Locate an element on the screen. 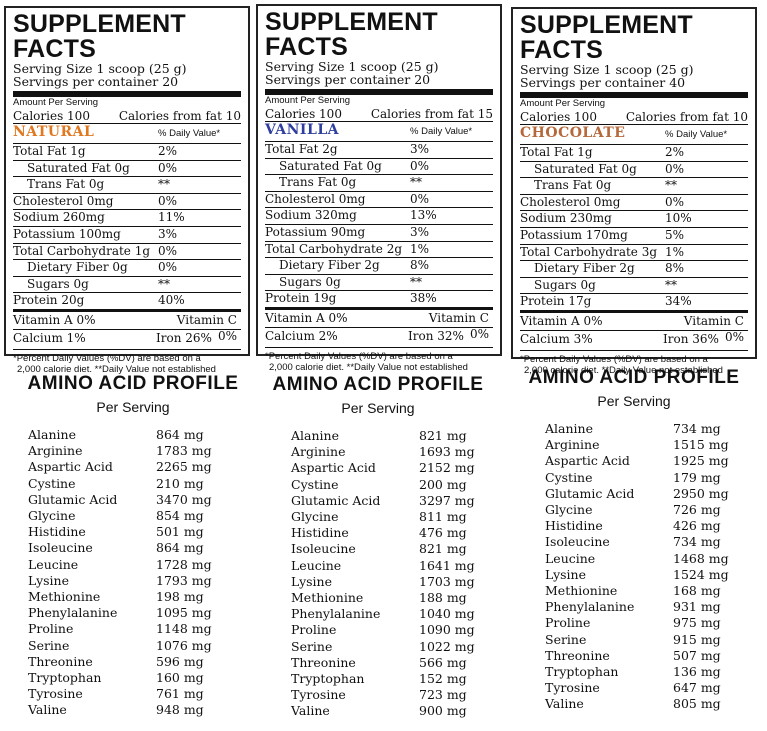 The image size is (767, 731). nutrient-name: Potassium 100mg is located at coordinates (67, 233).